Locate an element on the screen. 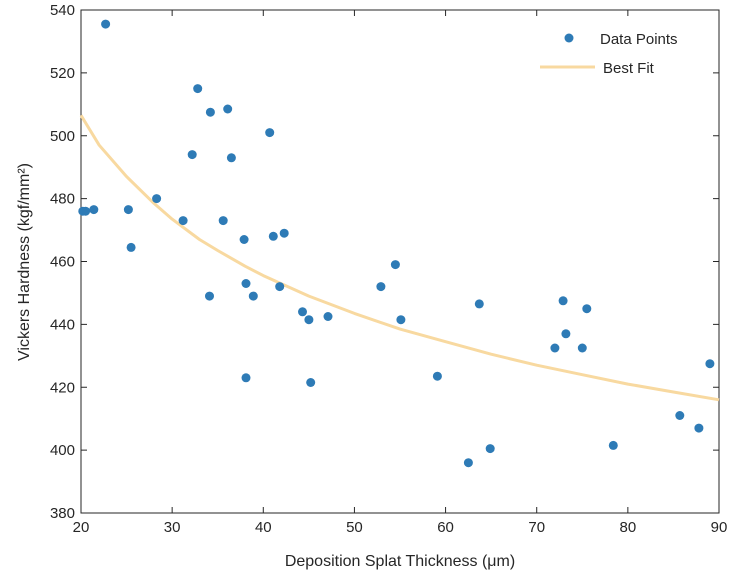  x-tick-label: 60 is located at coordinates (445, 527).